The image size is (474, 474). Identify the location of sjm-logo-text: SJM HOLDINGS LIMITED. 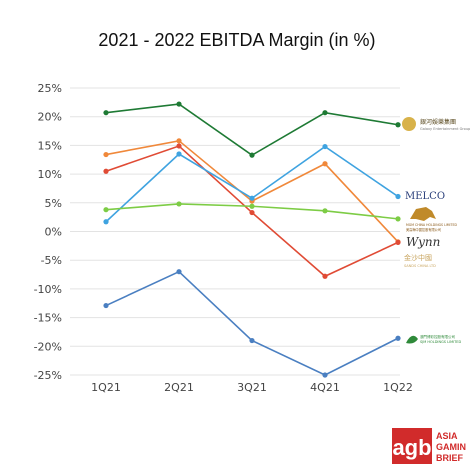
(440, 342).